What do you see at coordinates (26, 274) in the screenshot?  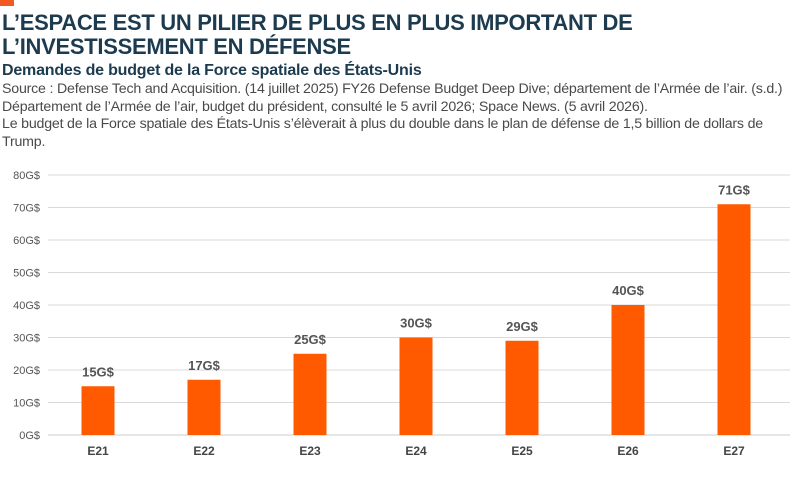 I see `y-tick-label: 50G$` at bounding box center [26, 274].